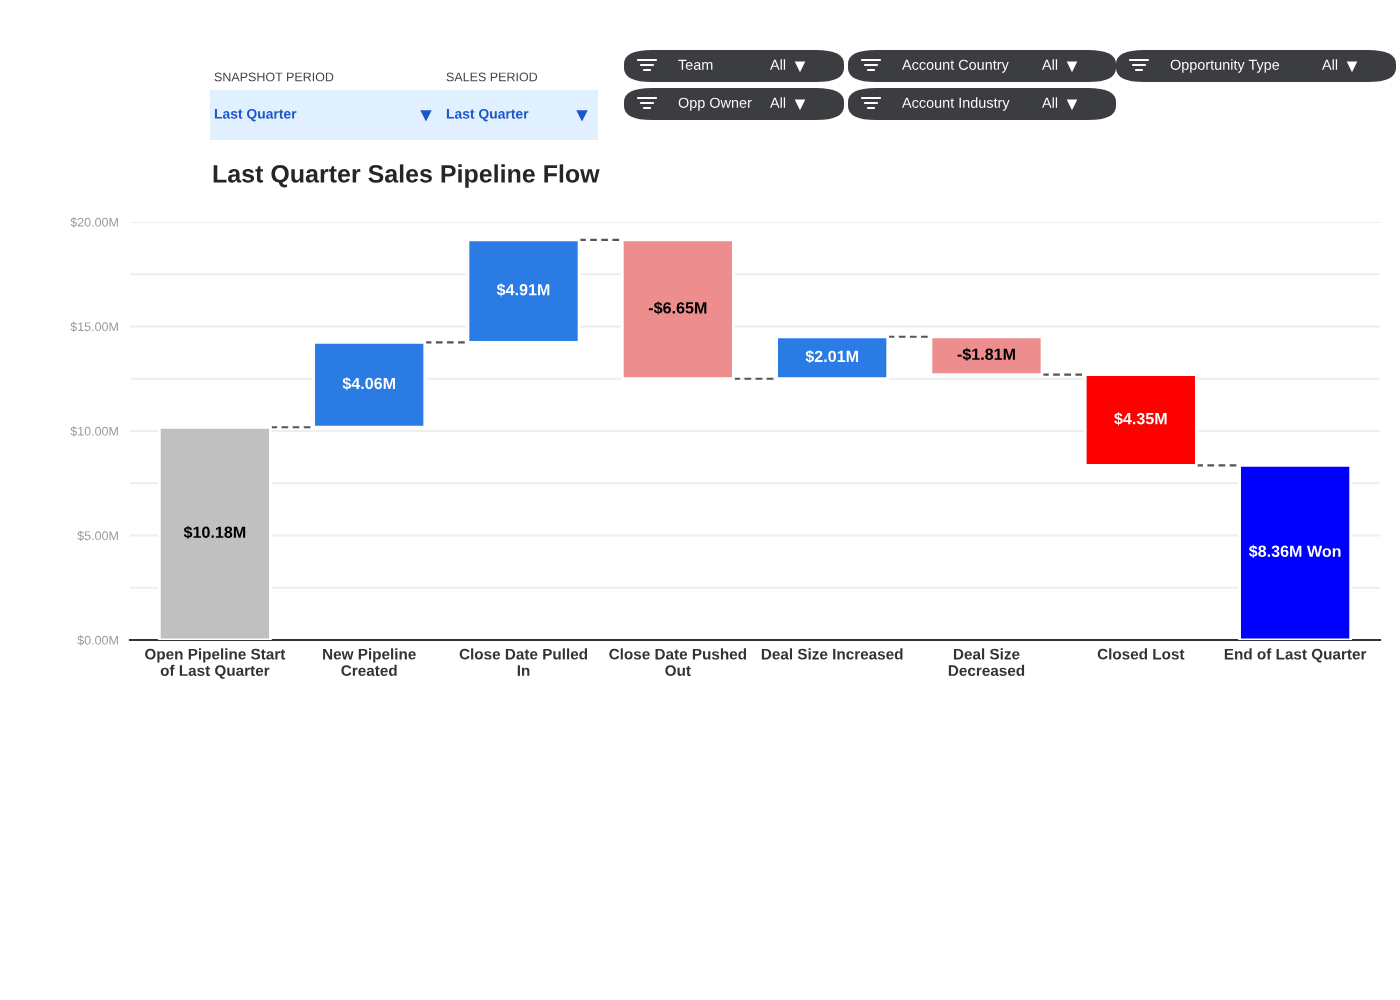 The height and width of the screenshot is (1000, 1400). I want to click on data-label: $10.18M, so click(214, 532).